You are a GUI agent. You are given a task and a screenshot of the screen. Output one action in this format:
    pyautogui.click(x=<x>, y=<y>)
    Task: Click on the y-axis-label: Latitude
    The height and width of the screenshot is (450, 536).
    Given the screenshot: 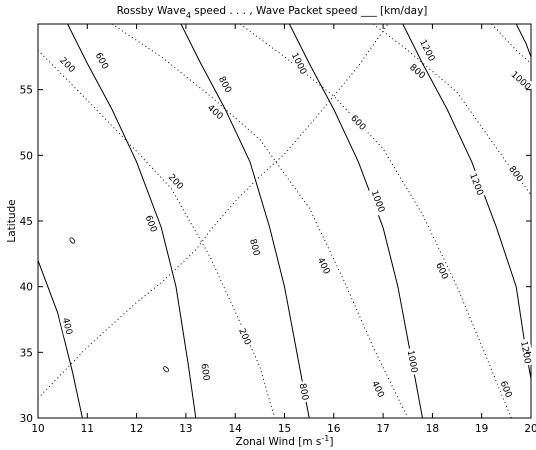 What is the action you would take?
    pyautogui.click(x=12, y=220)
    